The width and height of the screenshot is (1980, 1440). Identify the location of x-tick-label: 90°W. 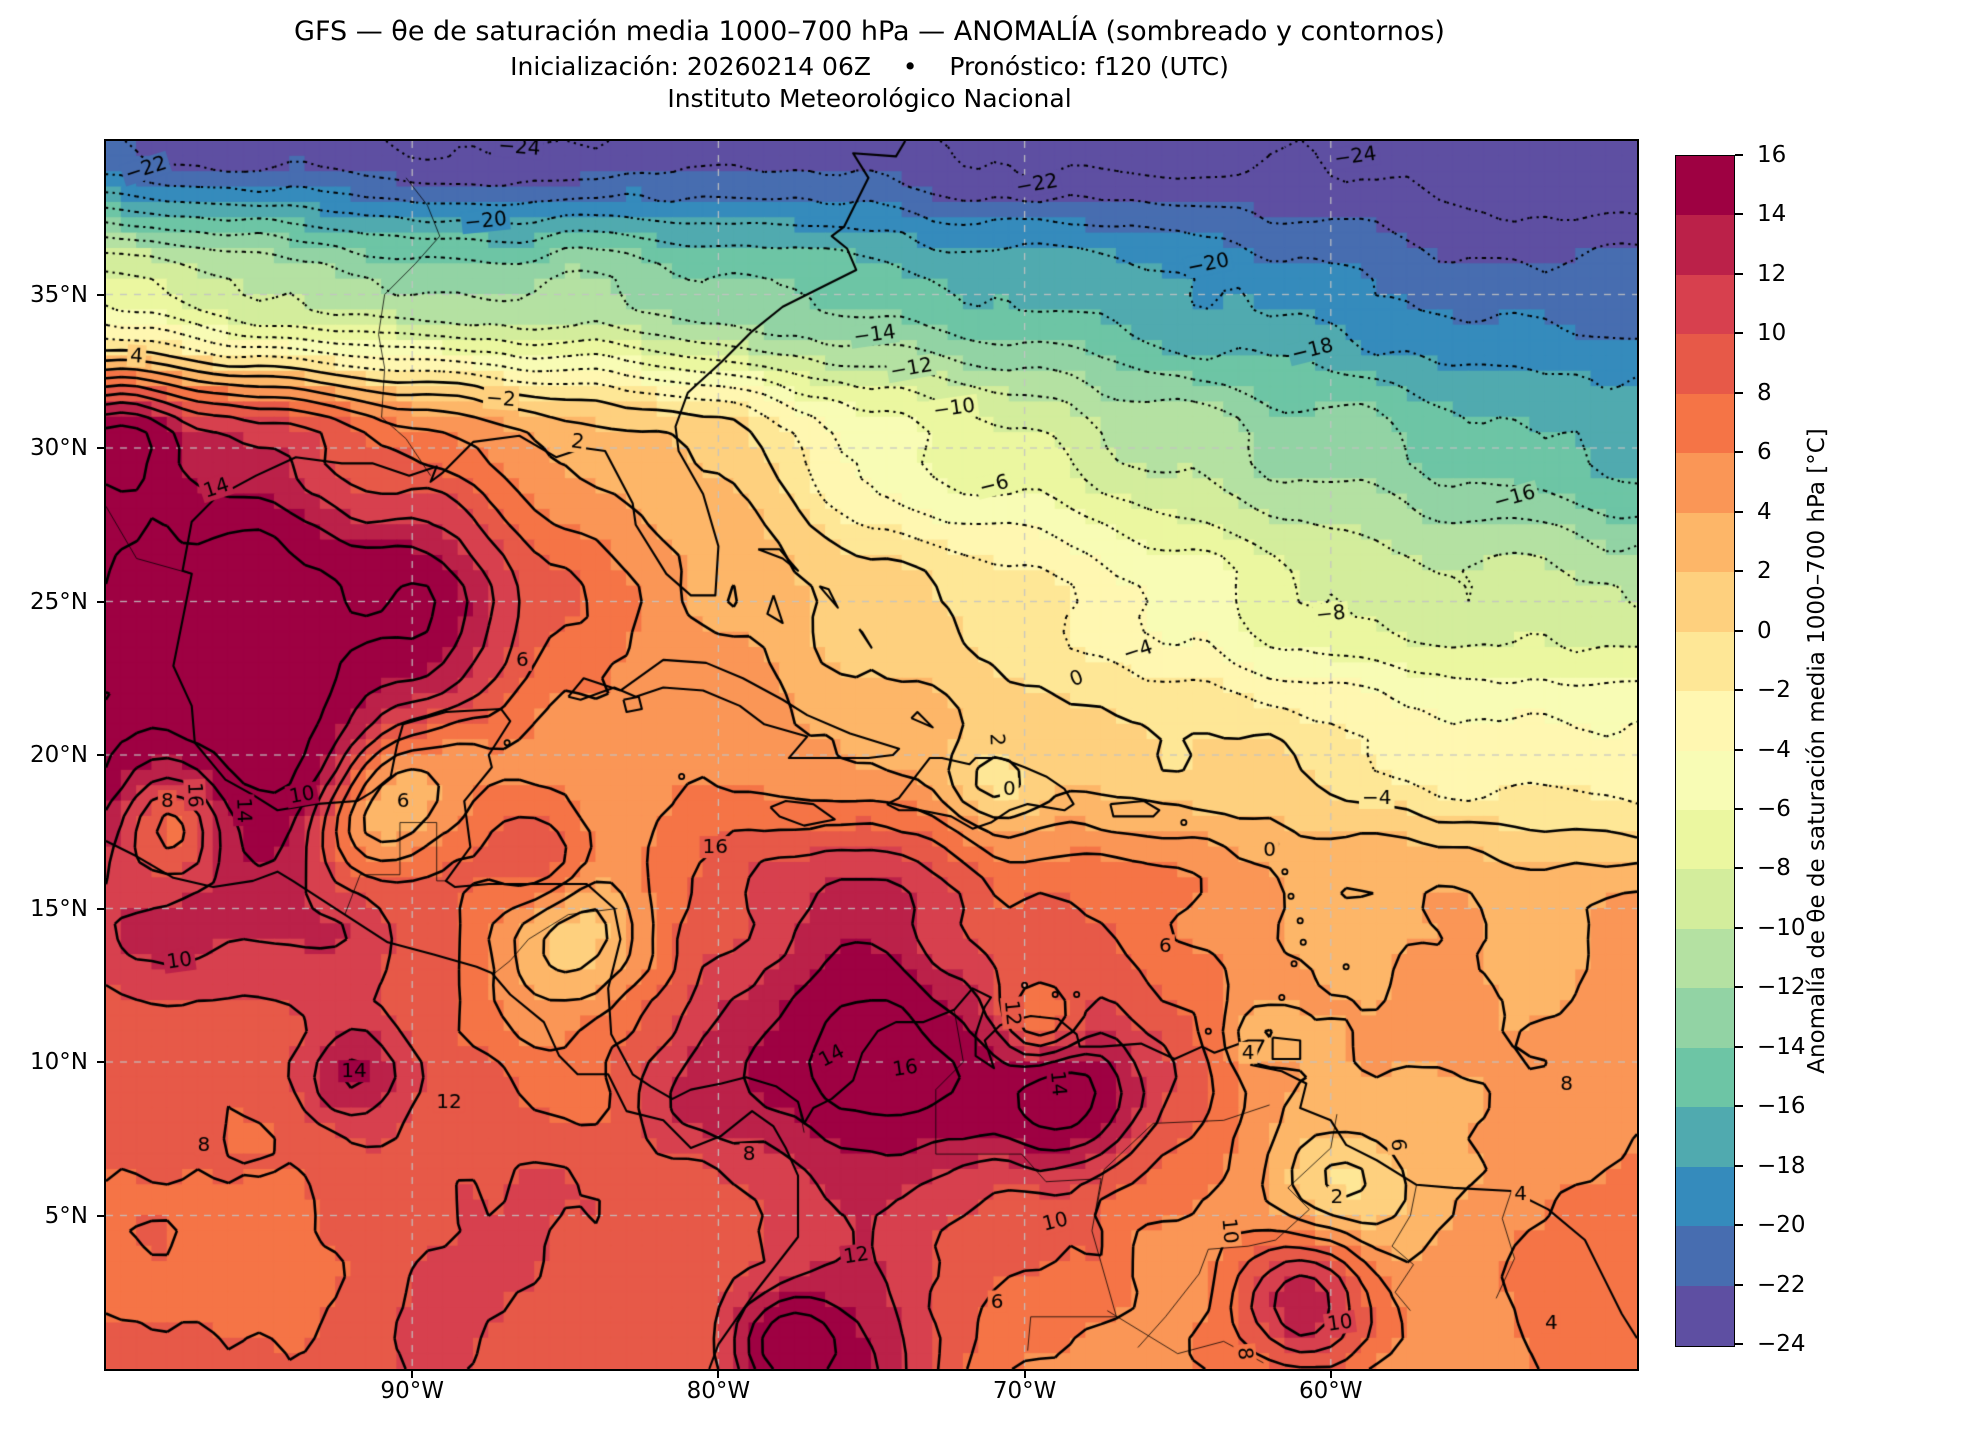
(412, 1391).